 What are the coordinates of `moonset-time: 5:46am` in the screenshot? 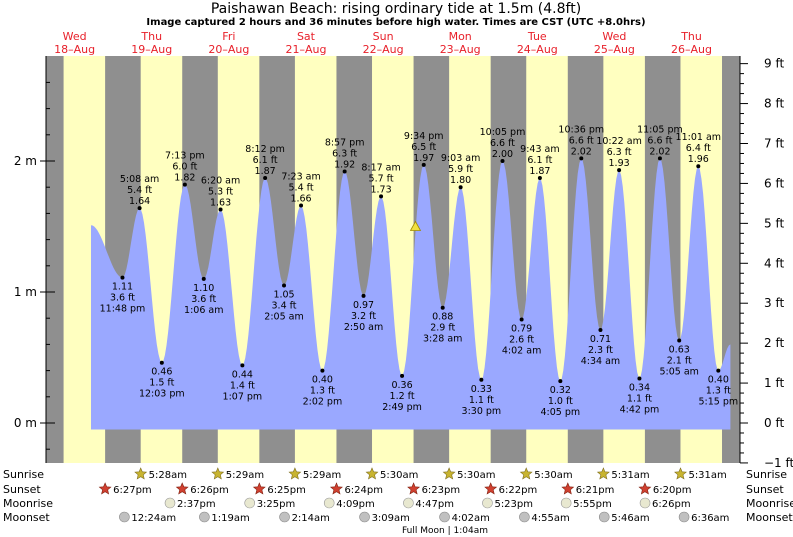 It's located at (630, 518).